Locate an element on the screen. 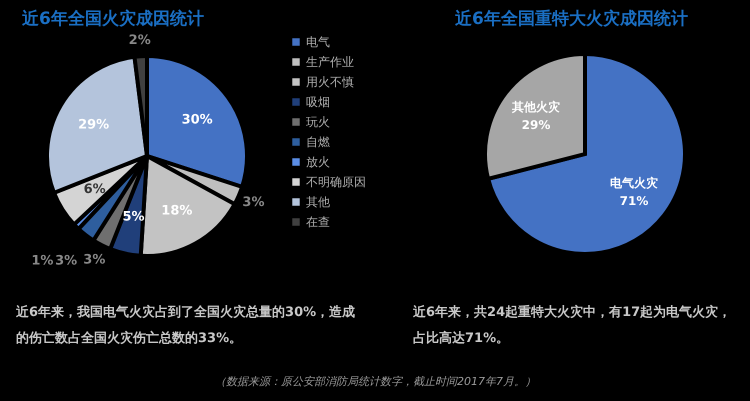 This screenshot has width=750, height=401. legend-label: 放火 is located at coordinates (318, 162).